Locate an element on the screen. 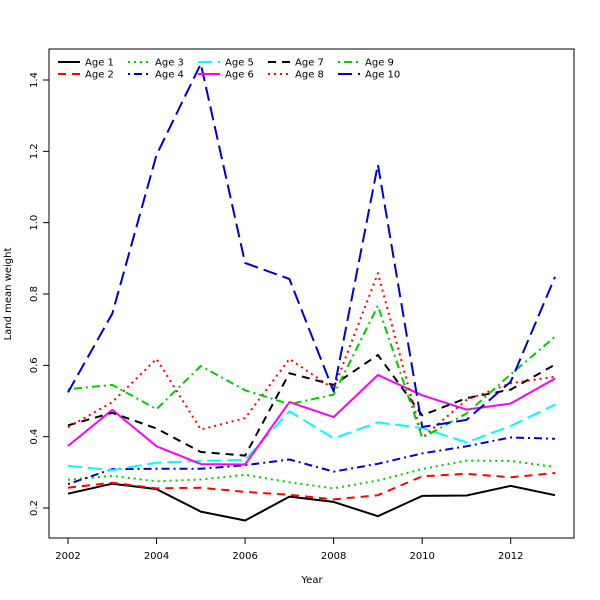  legend-label: Age 10 is located at coordinates (382, 75).